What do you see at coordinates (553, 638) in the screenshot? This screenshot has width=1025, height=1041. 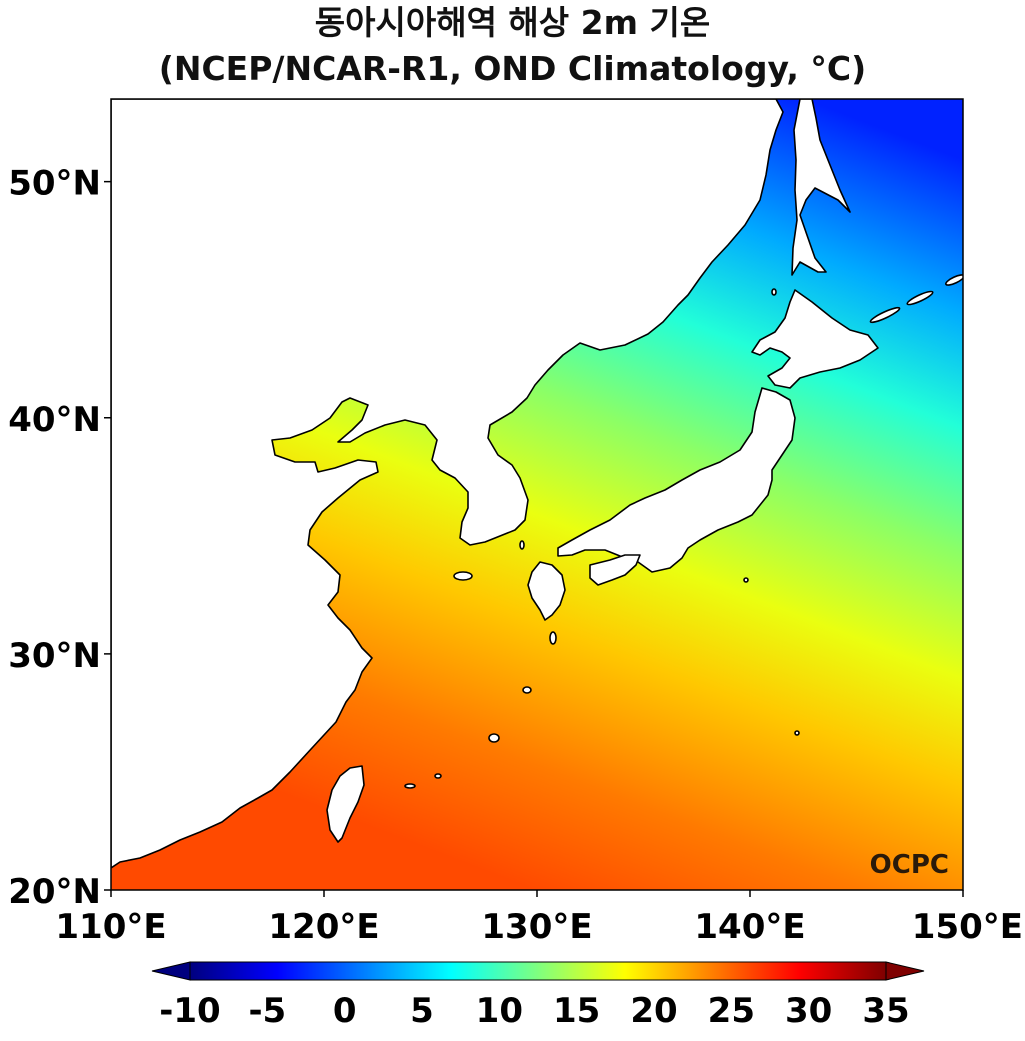 I see `tanegashima-island` at bounding box center [553, 638].